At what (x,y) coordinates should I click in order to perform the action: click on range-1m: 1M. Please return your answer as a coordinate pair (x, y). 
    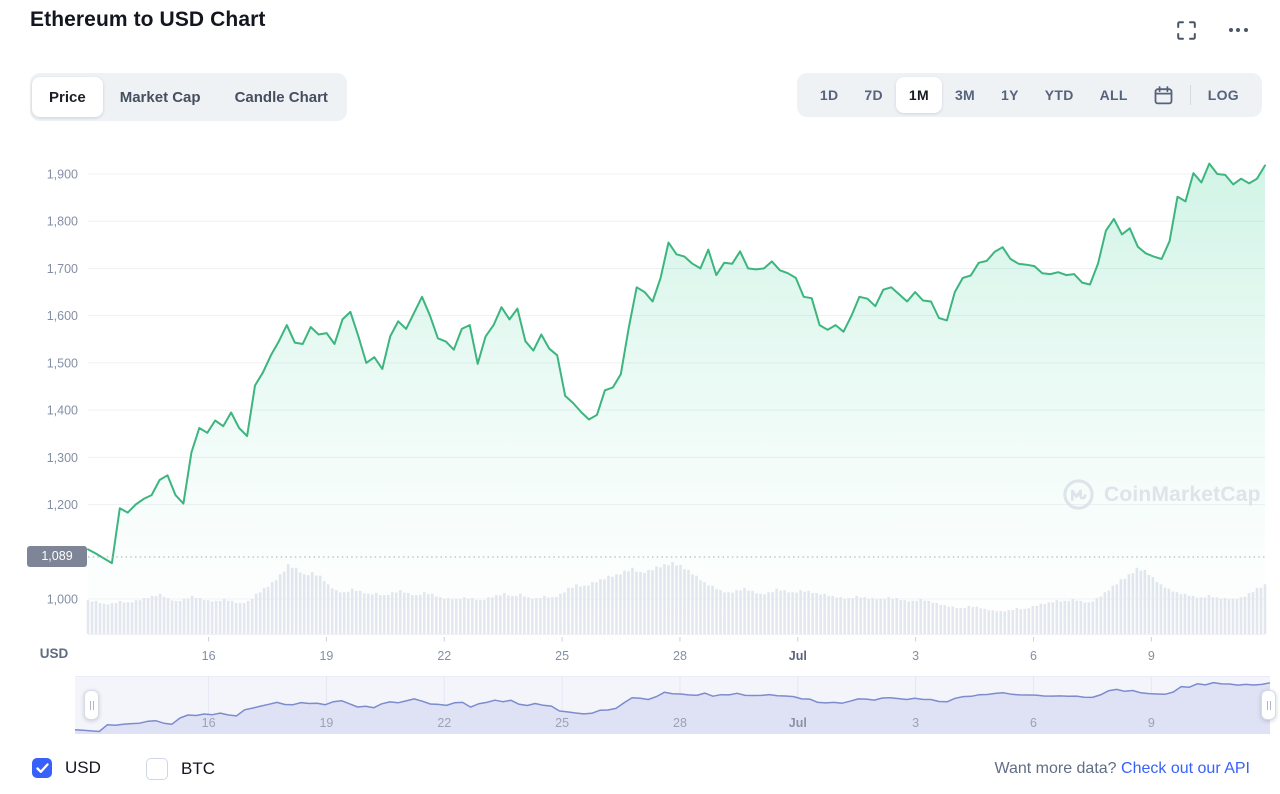
    Looking at the image, I should click on (918, 95).